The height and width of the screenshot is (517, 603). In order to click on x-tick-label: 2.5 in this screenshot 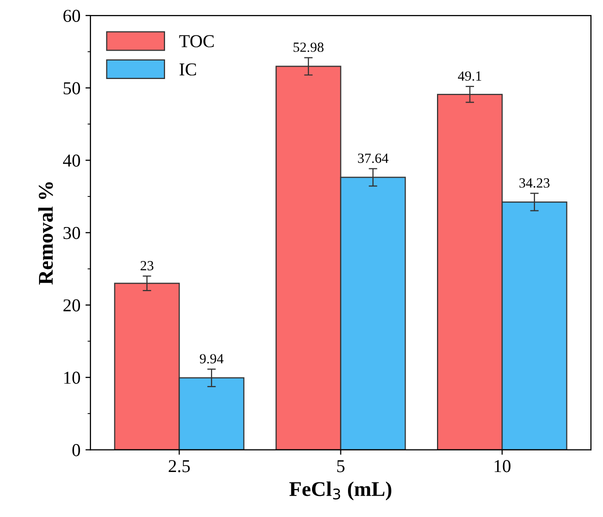, I will do `click(179, 466)`.